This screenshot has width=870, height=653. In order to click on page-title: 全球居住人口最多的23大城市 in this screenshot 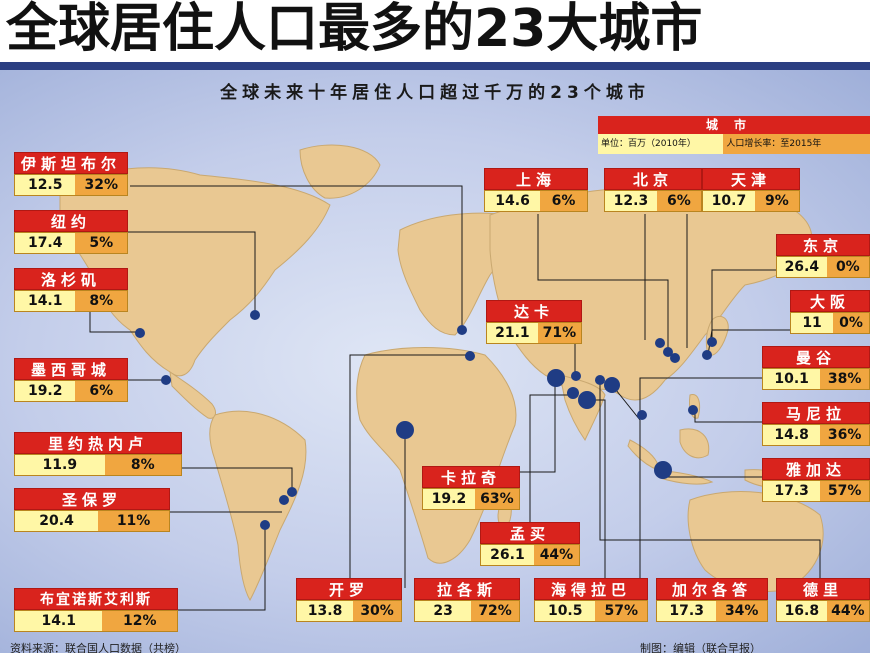, I will do `click(354, 29)`.